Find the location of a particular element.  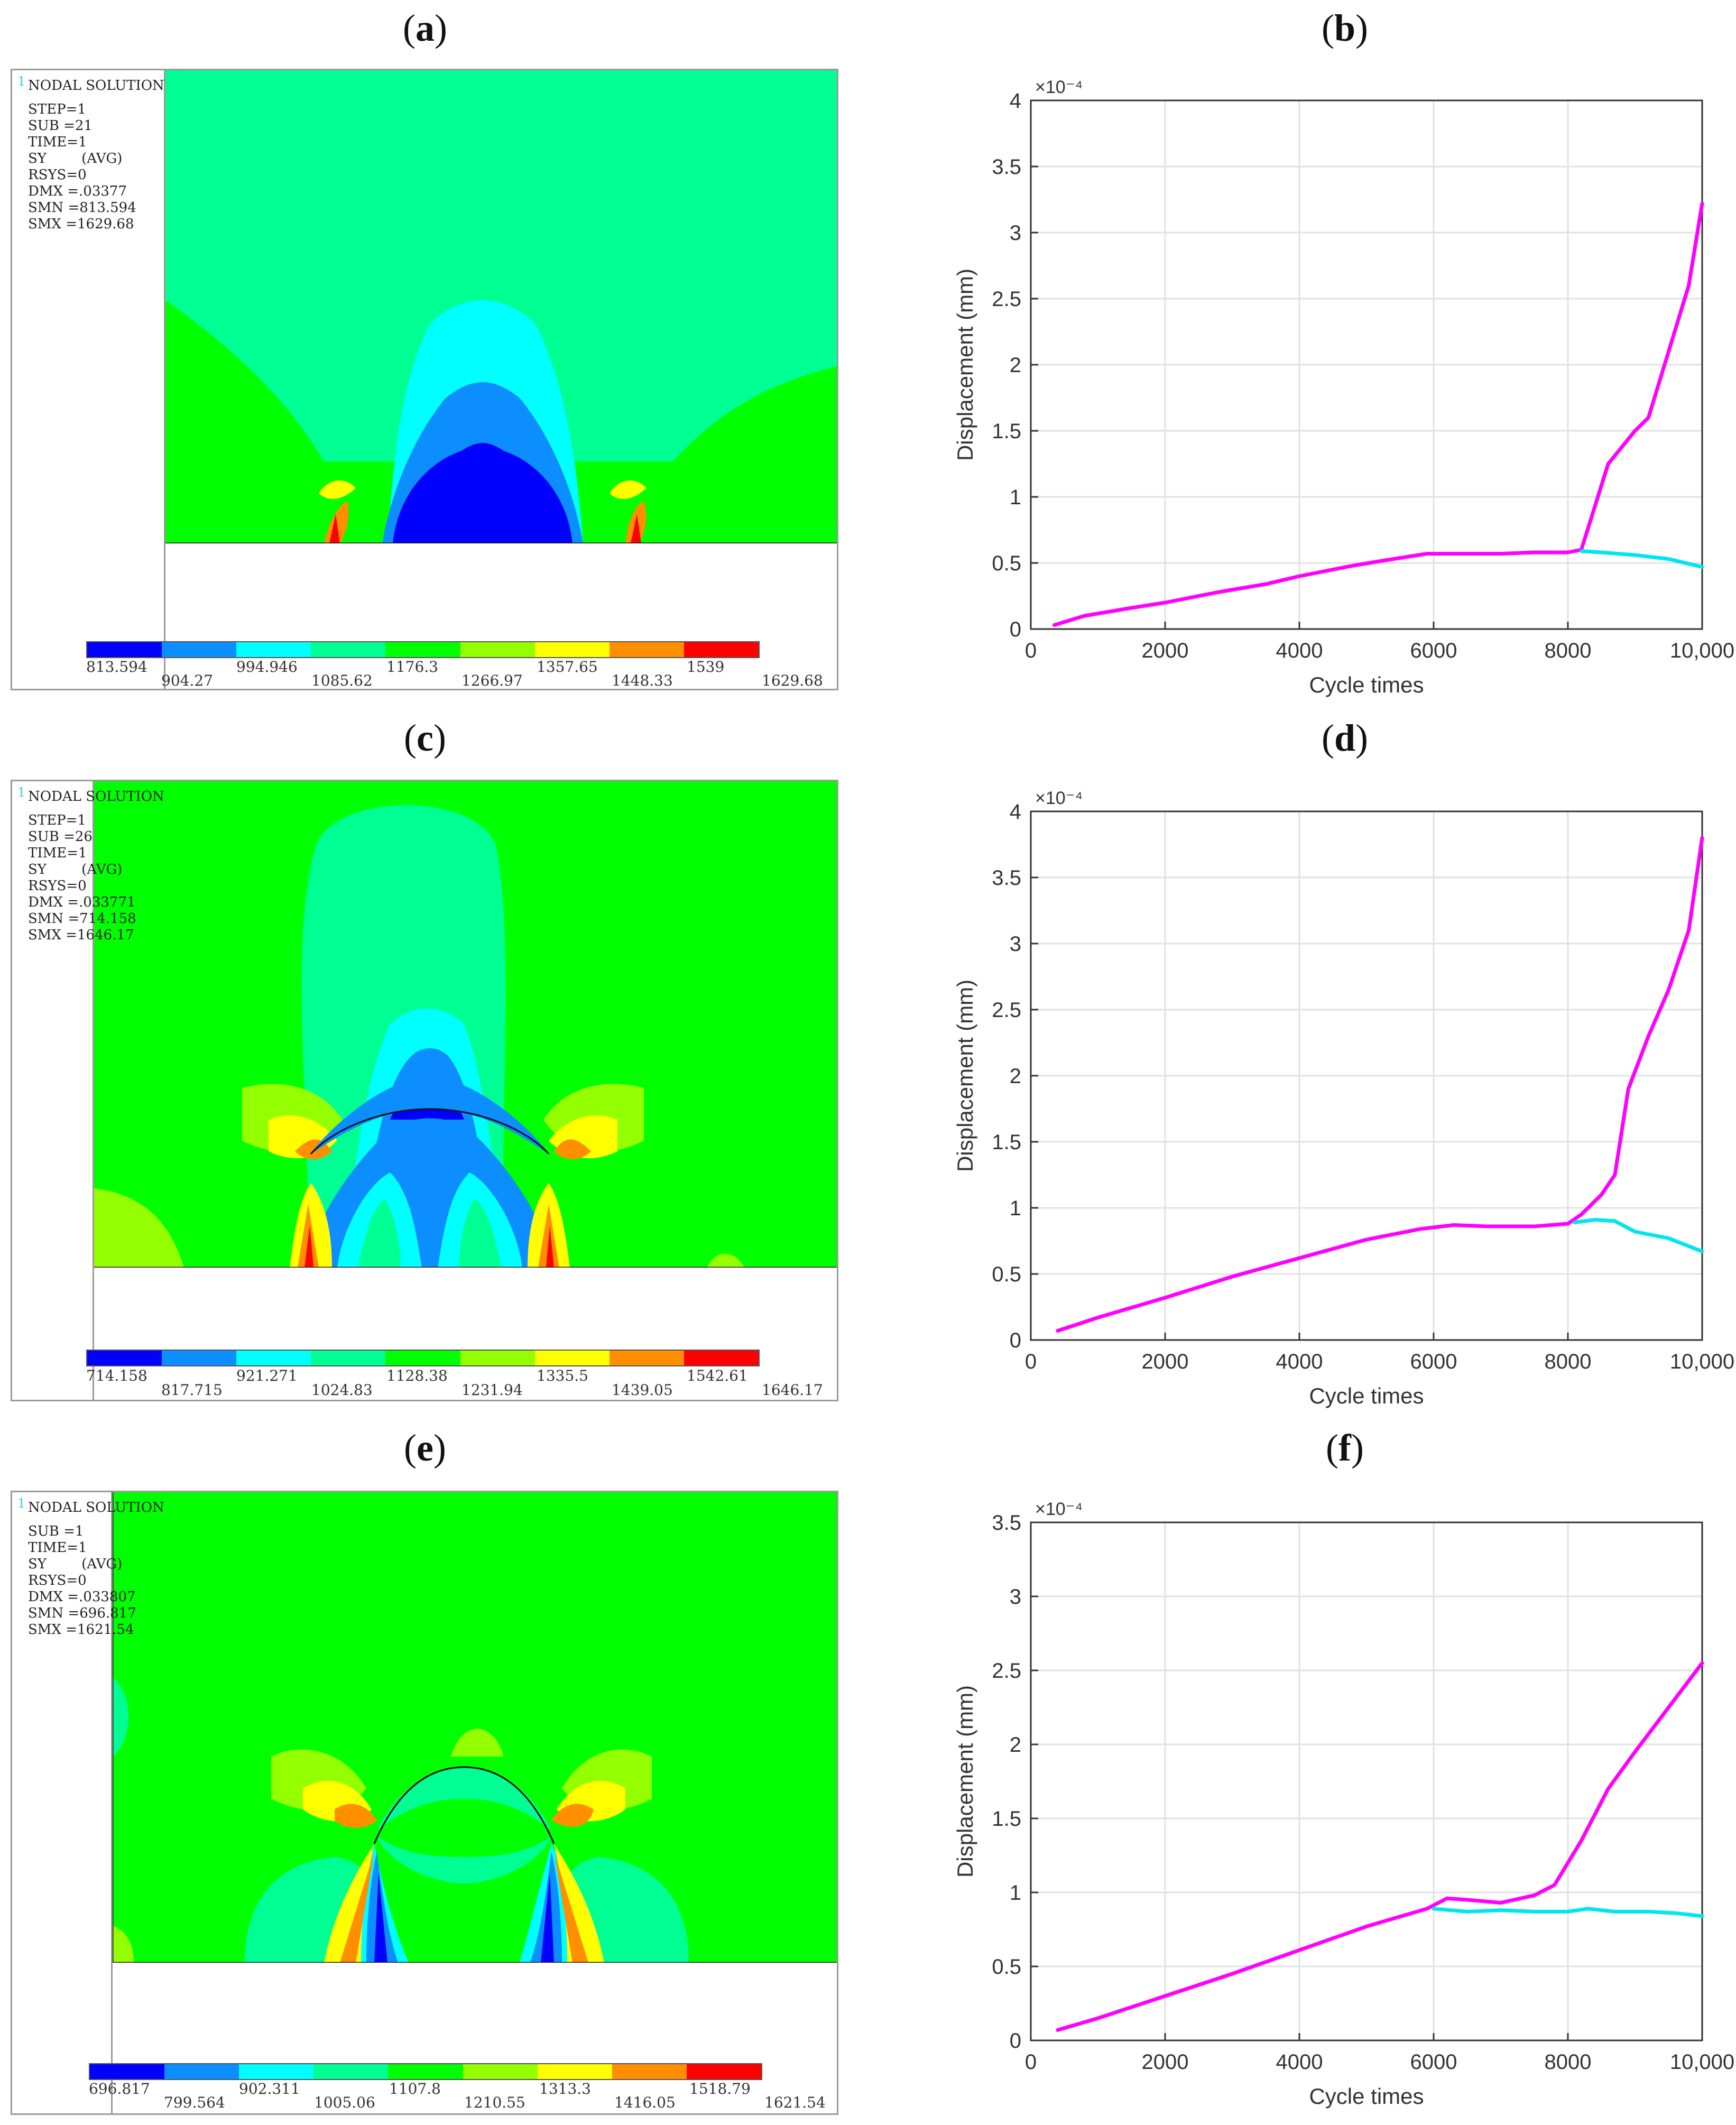

y-axis-label: Displacement (mm) is located at coordinates (965, 1781).